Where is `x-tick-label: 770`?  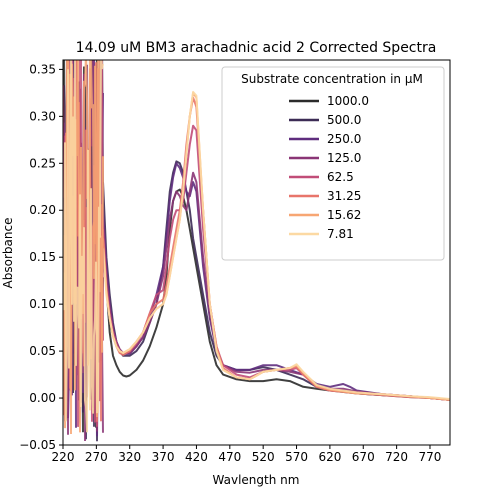 x-tick-label: 770 is located at coordinates (430, 457).